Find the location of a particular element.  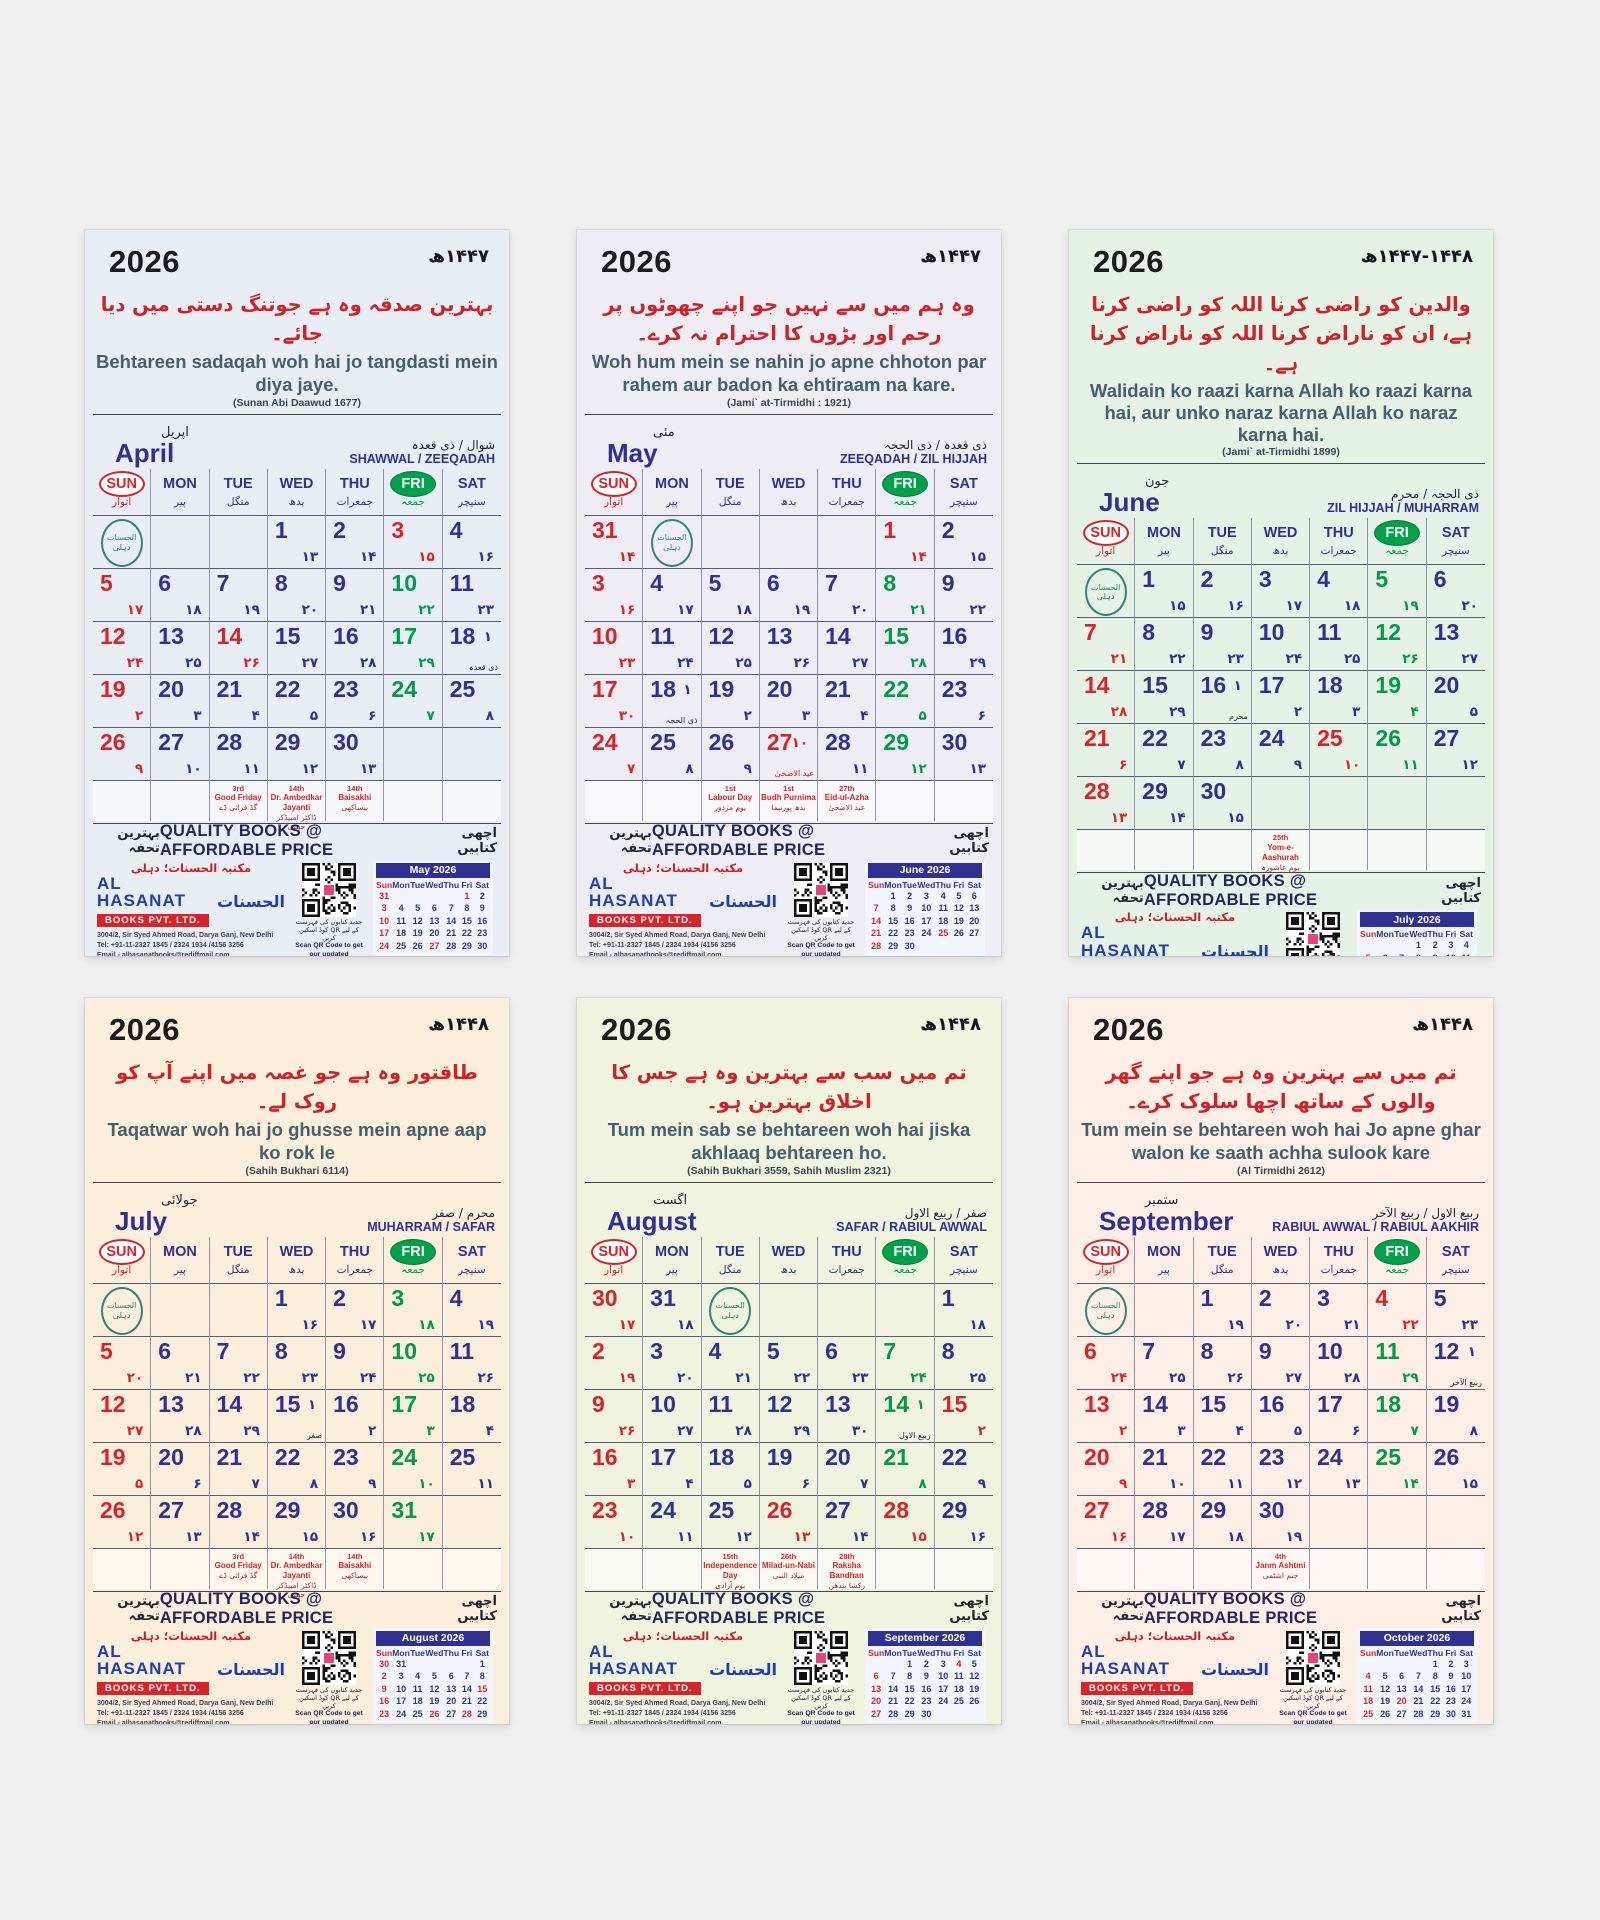

tagline: QUALITY BOOKS @ AFFORDABLE PRICE is located at coordinates (1230, 890).